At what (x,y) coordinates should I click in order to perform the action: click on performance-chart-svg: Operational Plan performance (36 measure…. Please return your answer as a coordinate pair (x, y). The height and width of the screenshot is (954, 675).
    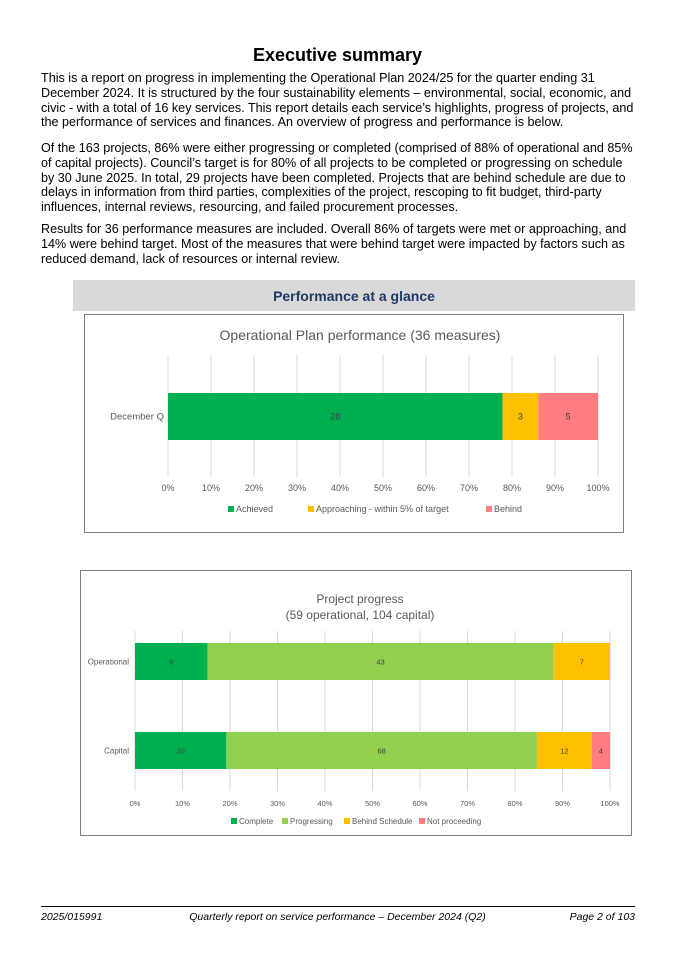
    Looking at the image, I should click on (359, 420).